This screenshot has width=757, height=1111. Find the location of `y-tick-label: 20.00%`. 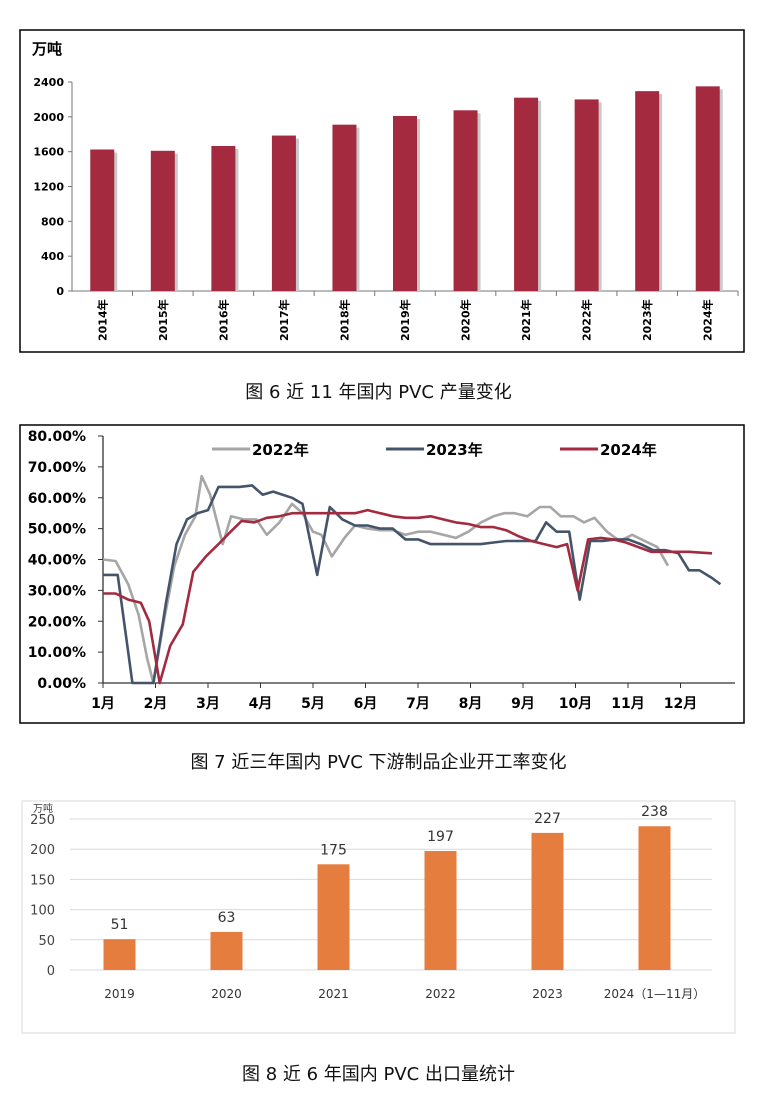

y-tick-label: 20.00% is located at coordinates (57, 622).